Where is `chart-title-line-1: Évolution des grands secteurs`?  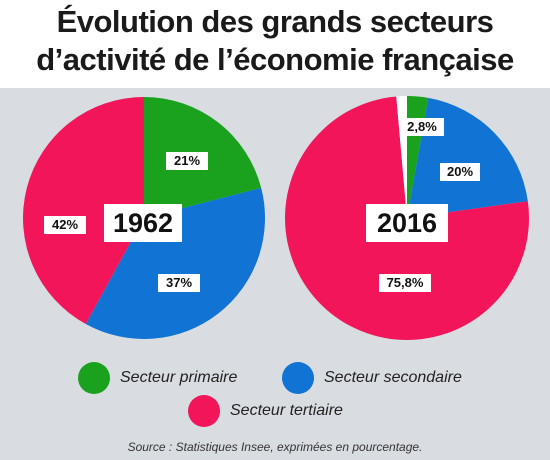
chart-title-line-1: Évolution des grands secteurs is located at coordinates (275, 21).